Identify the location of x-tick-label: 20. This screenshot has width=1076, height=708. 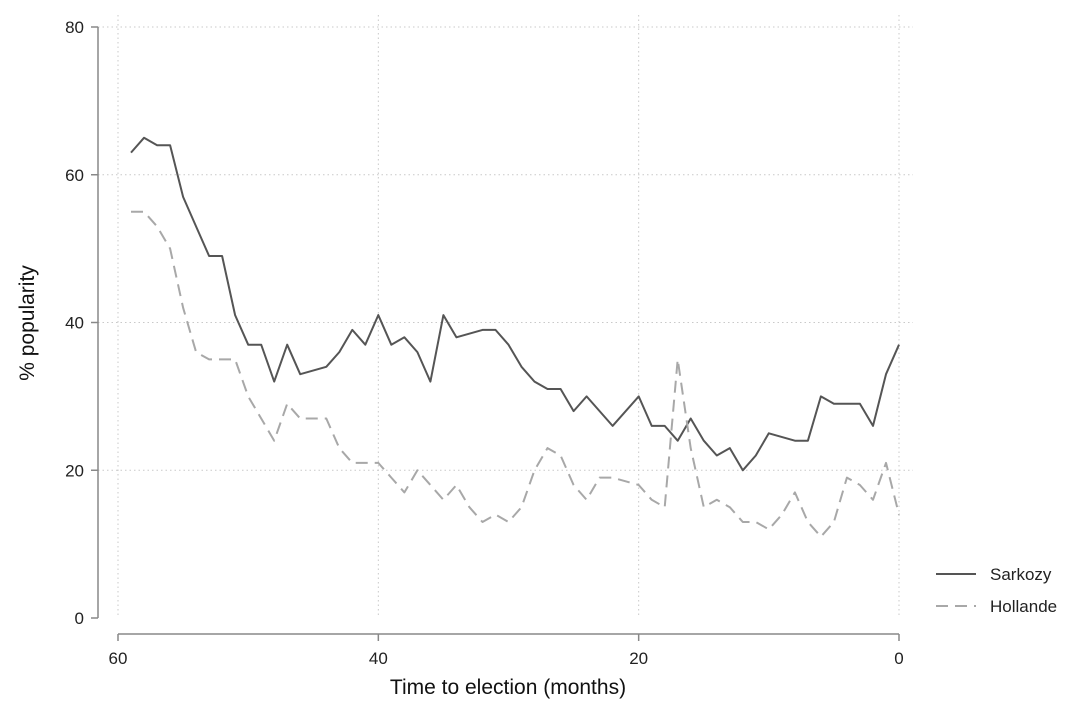
(638, 658).